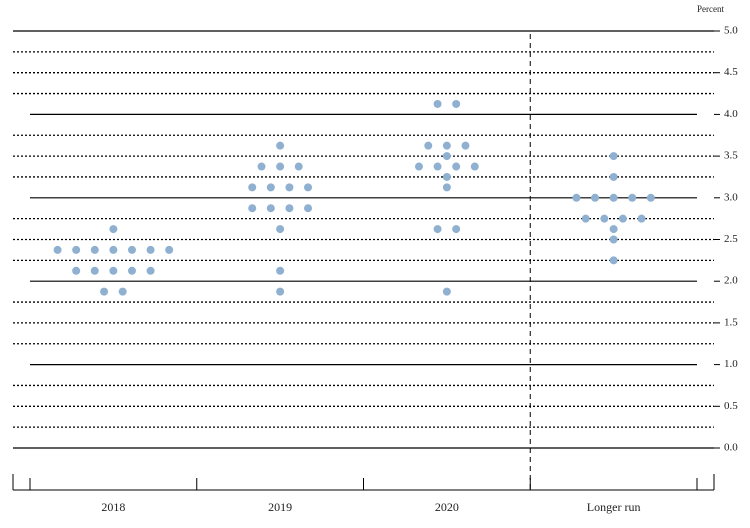 This screenshot has width=750, height=528. I want to click on y-tick-label: 0.5, so click(731, 406).